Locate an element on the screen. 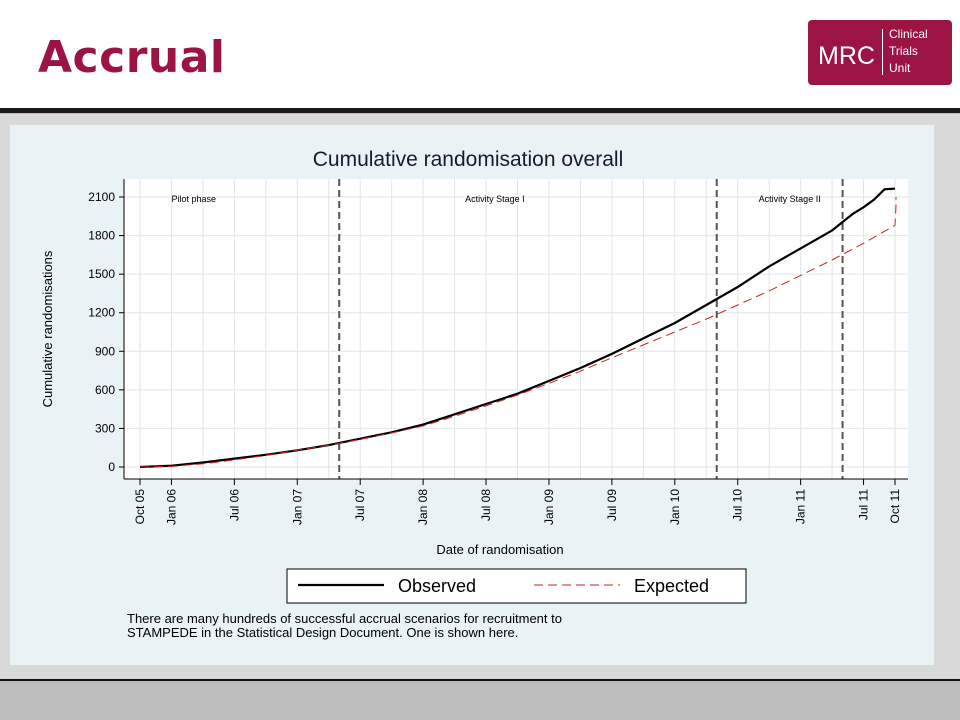  y-tick-label: 2100 is located at coordinates (101, 197).